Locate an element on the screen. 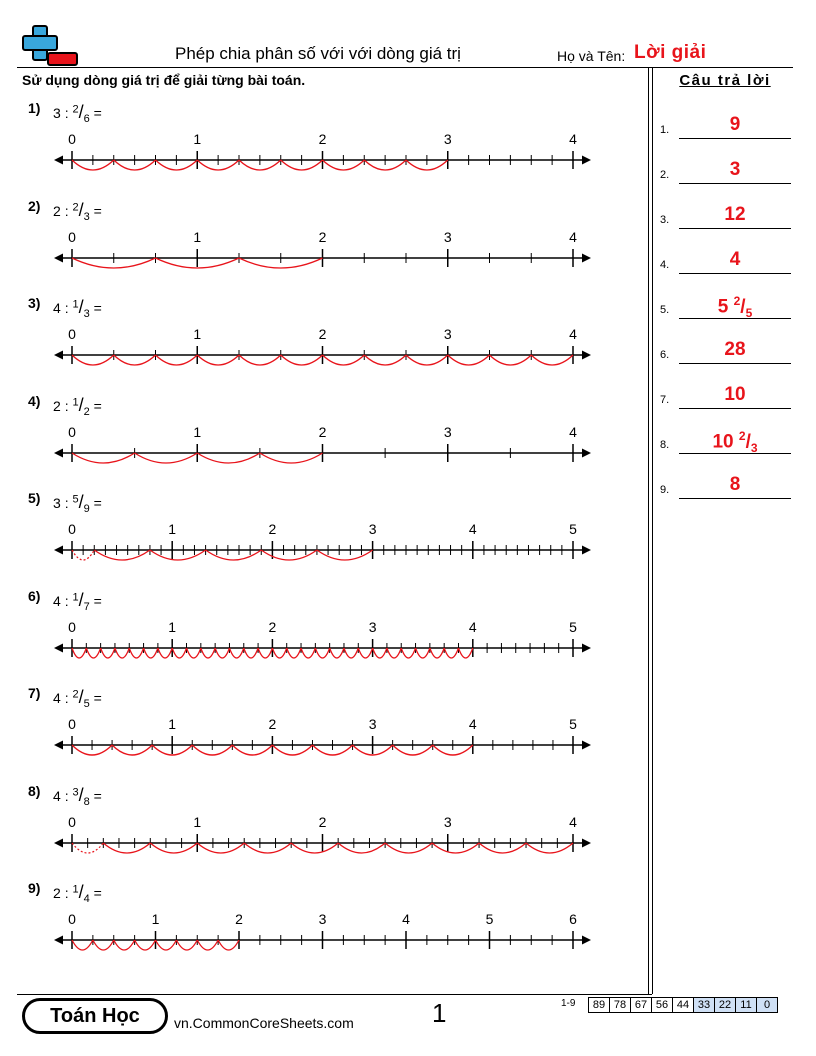 Image resolution: width=816 pixels, height=1056 pixels. problem-expression: 4 : 1/3 = is located at coordinates (77, 308).